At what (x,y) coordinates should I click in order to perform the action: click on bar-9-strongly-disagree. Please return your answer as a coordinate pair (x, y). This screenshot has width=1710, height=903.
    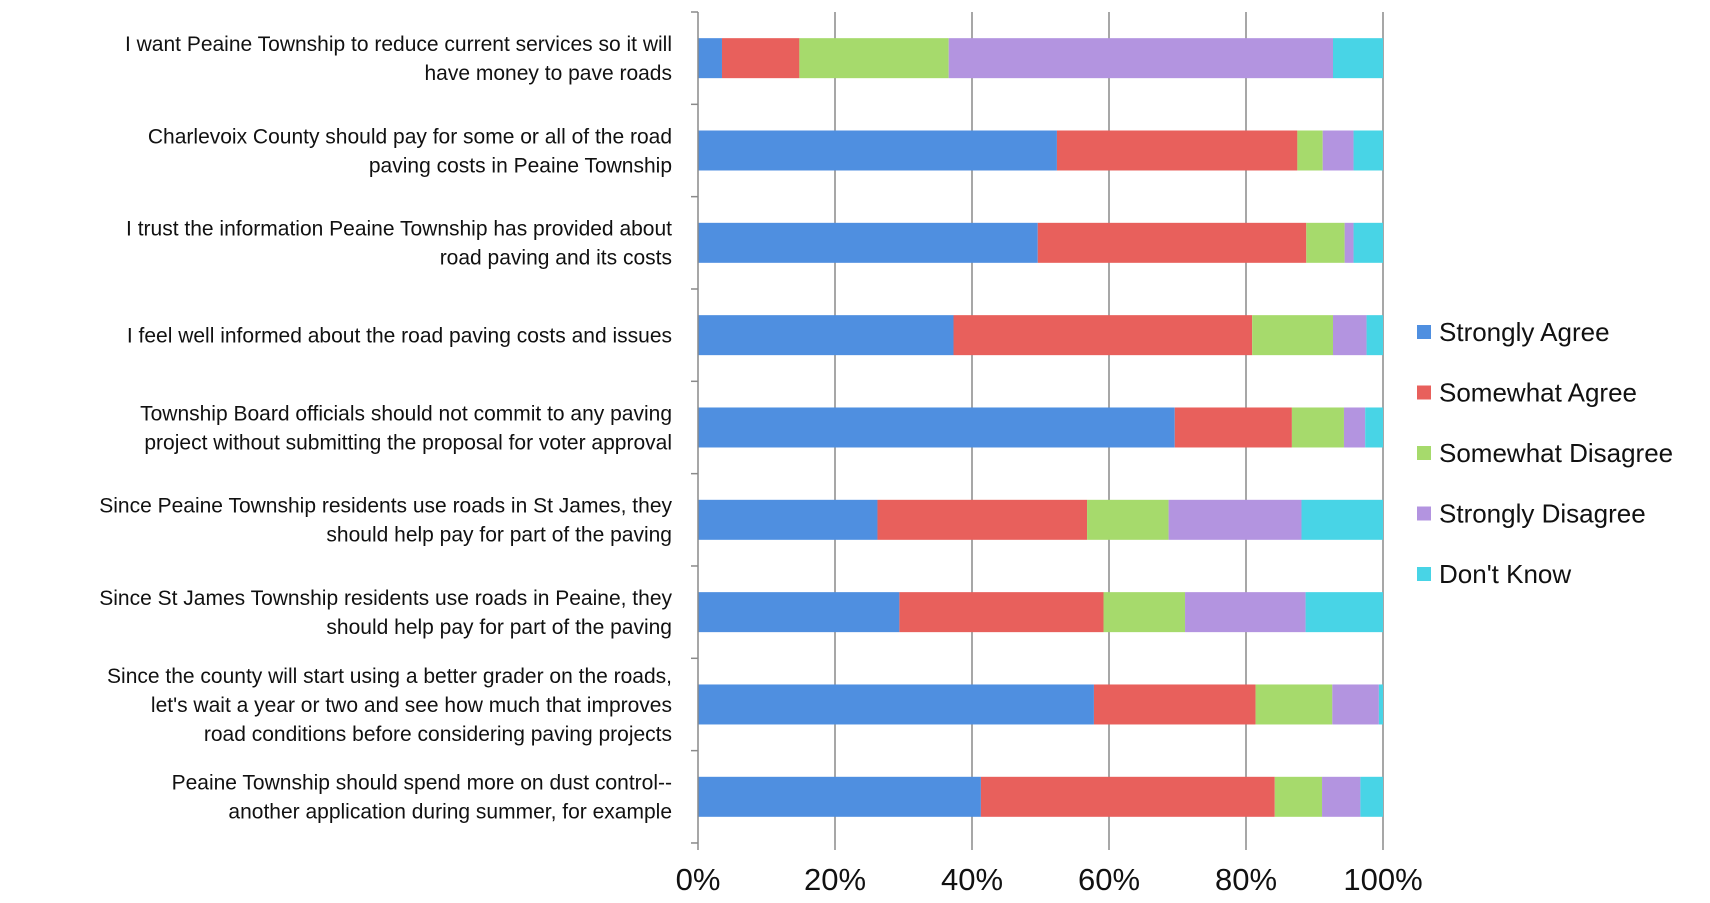
    Looking at the image, I should click on (1341, 796).